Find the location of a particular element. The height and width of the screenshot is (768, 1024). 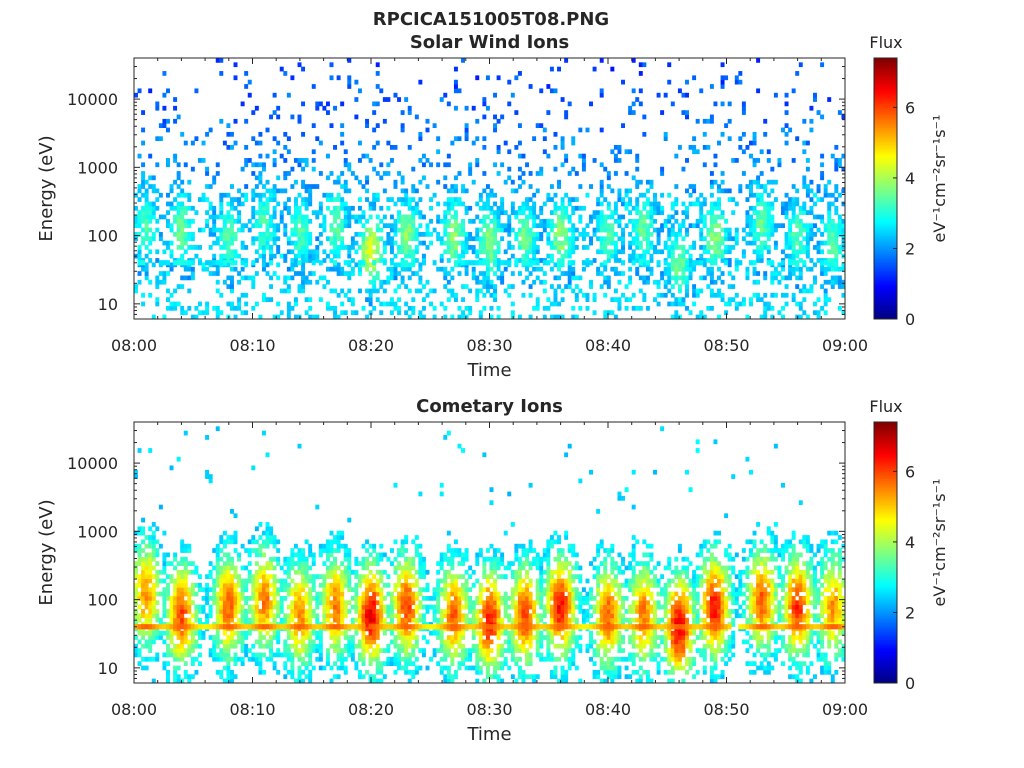

x-tick-label: 09:00 is located at coordinates (845, 345).